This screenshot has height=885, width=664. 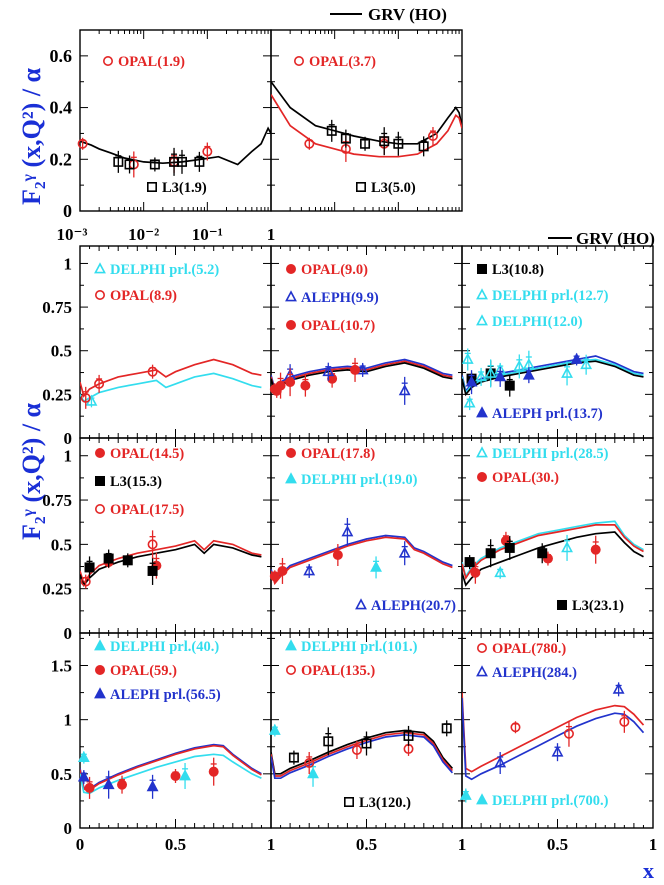 I want to click on y-tick-label: 0.25, so click(x=57, y=394).